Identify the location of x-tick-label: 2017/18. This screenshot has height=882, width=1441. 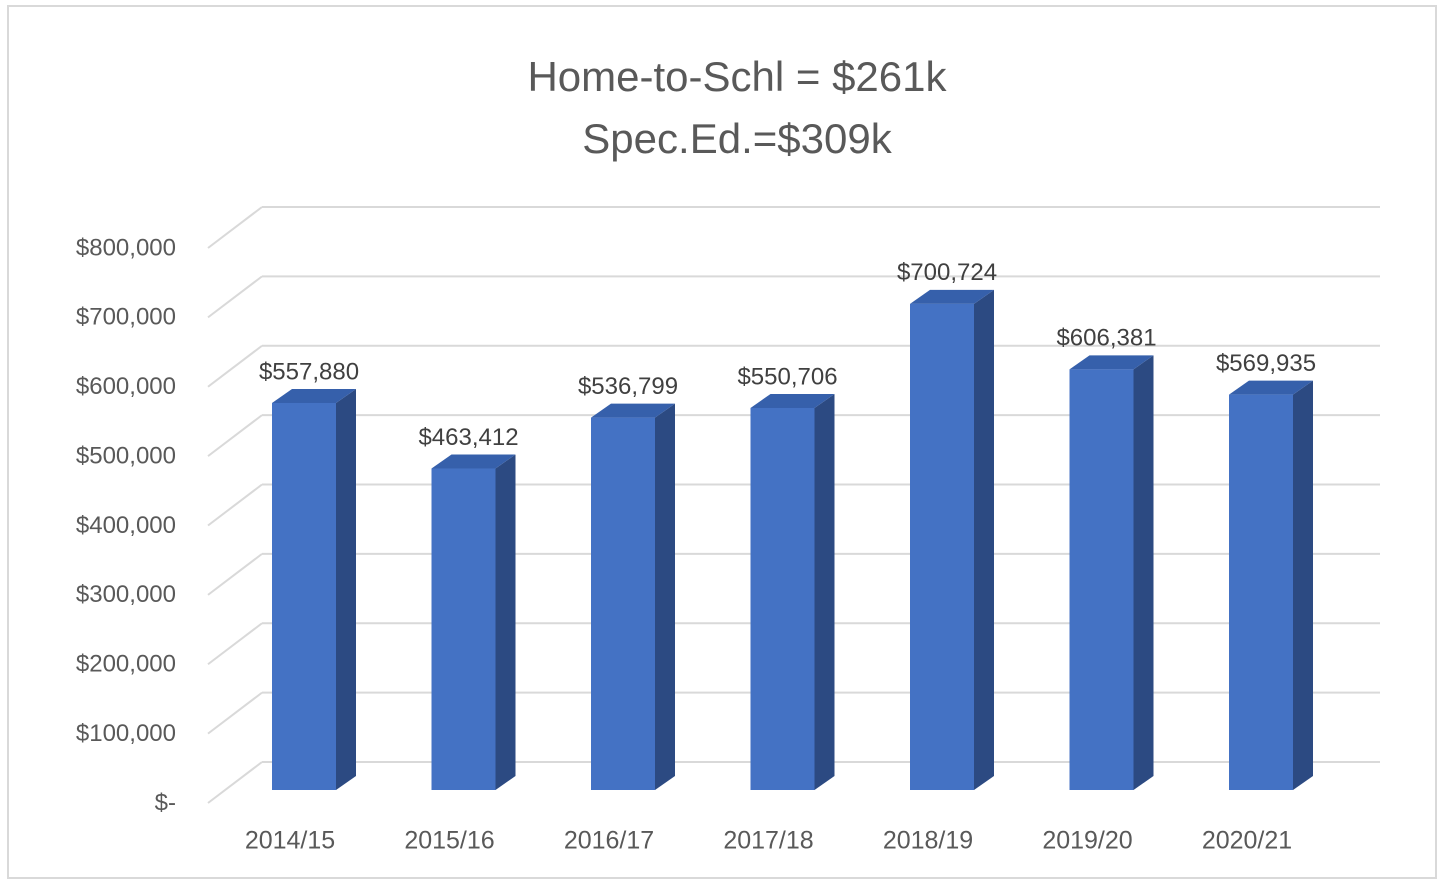
(768, 841).